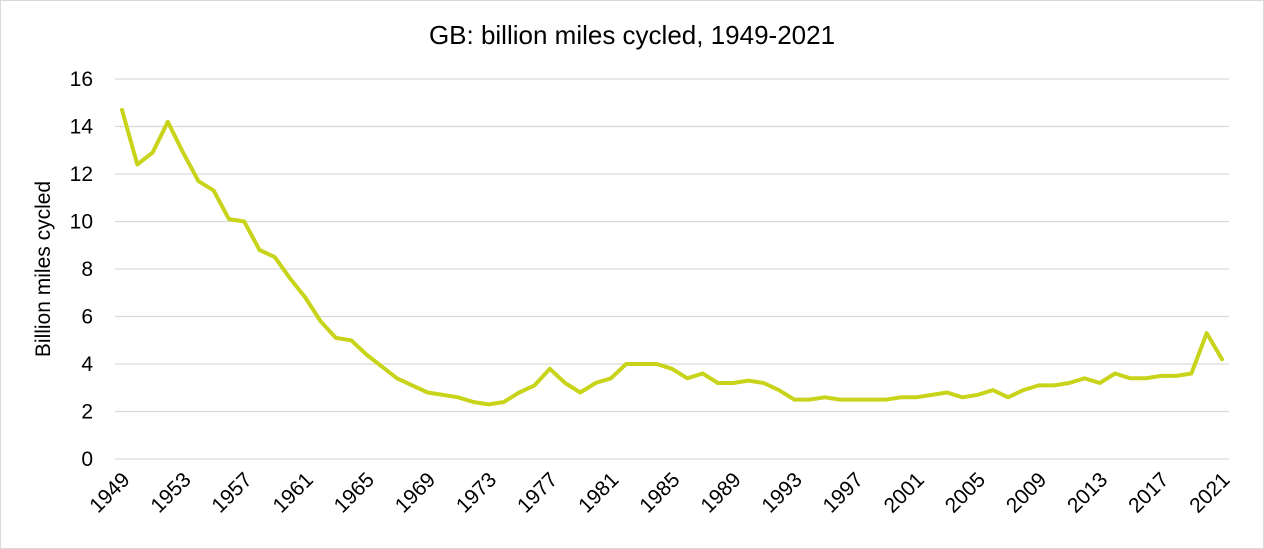 This screenshot has width=1264, height=549. I want to click on x-tick-label: 1989, so click(720, 492).